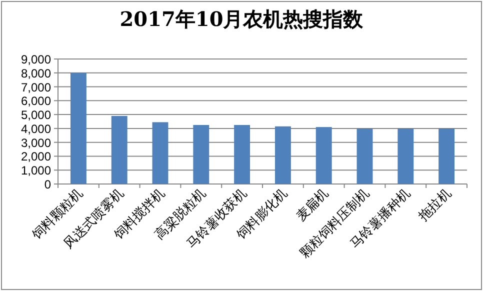 The image size is (483, 291). What do you see at coordinates (242, 19) in the screenshot?
I see `chart-title: 2017年10月农机热搜指数` at bounding box center [242, 19].